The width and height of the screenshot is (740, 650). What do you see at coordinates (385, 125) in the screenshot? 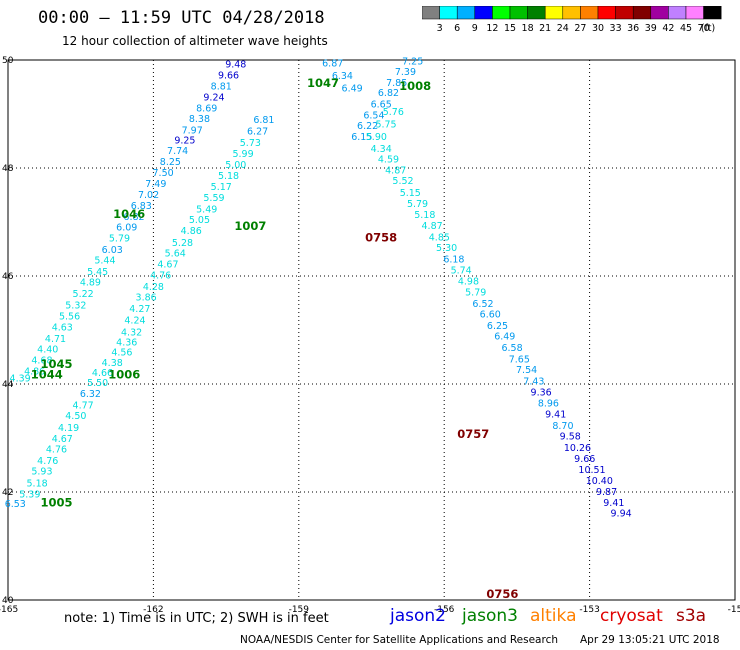
I see `wave-height-point: 5.75` at bounding box center [385, 125].